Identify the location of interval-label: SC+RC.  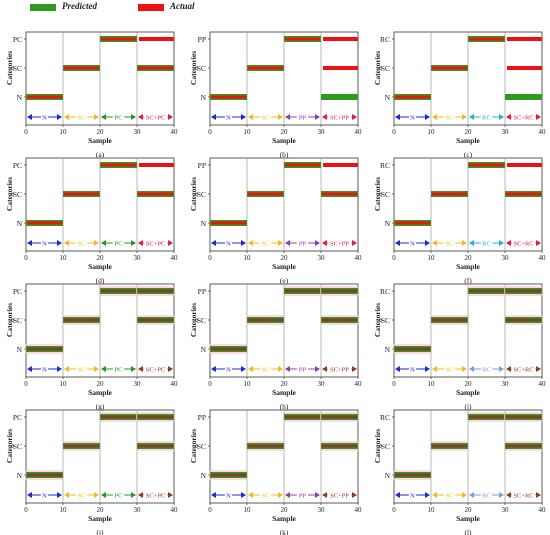
(523, 370).